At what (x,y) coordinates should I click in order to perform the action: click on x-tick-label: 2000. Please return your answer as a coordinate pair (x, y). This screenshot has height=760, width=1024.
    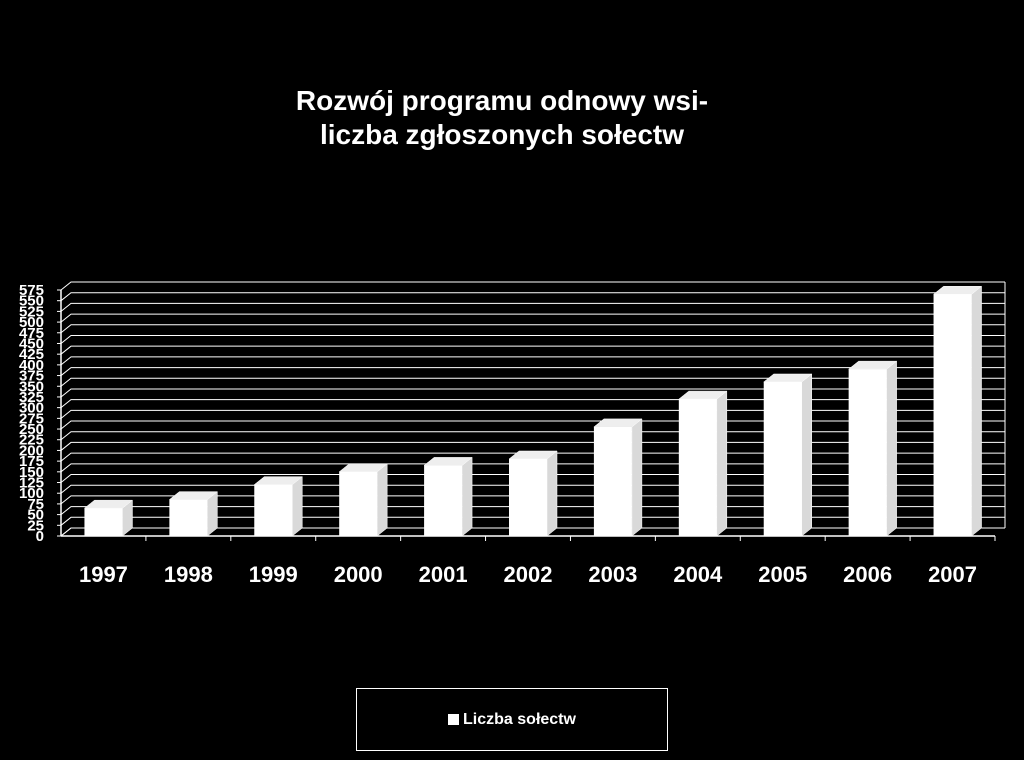
    Looking at the image, I should click on (358, 574).